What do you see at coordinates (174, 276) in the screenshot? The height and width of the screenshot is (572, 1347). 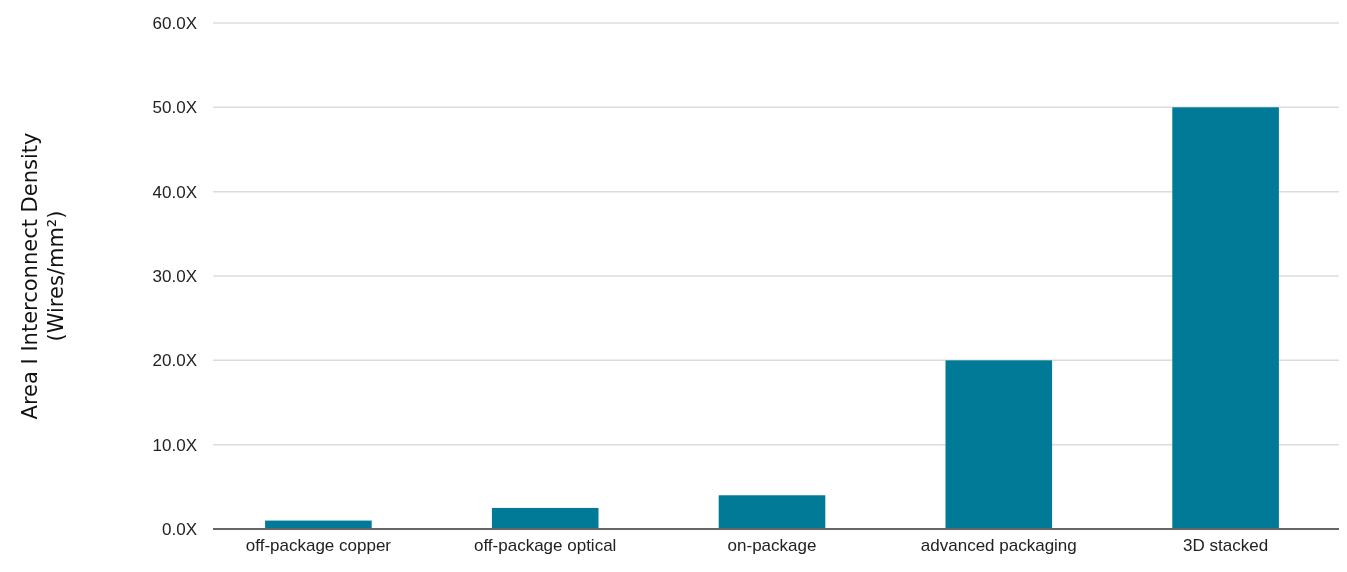 I see `y-tick-label: 30.0X` at bounding box center [174, 276].